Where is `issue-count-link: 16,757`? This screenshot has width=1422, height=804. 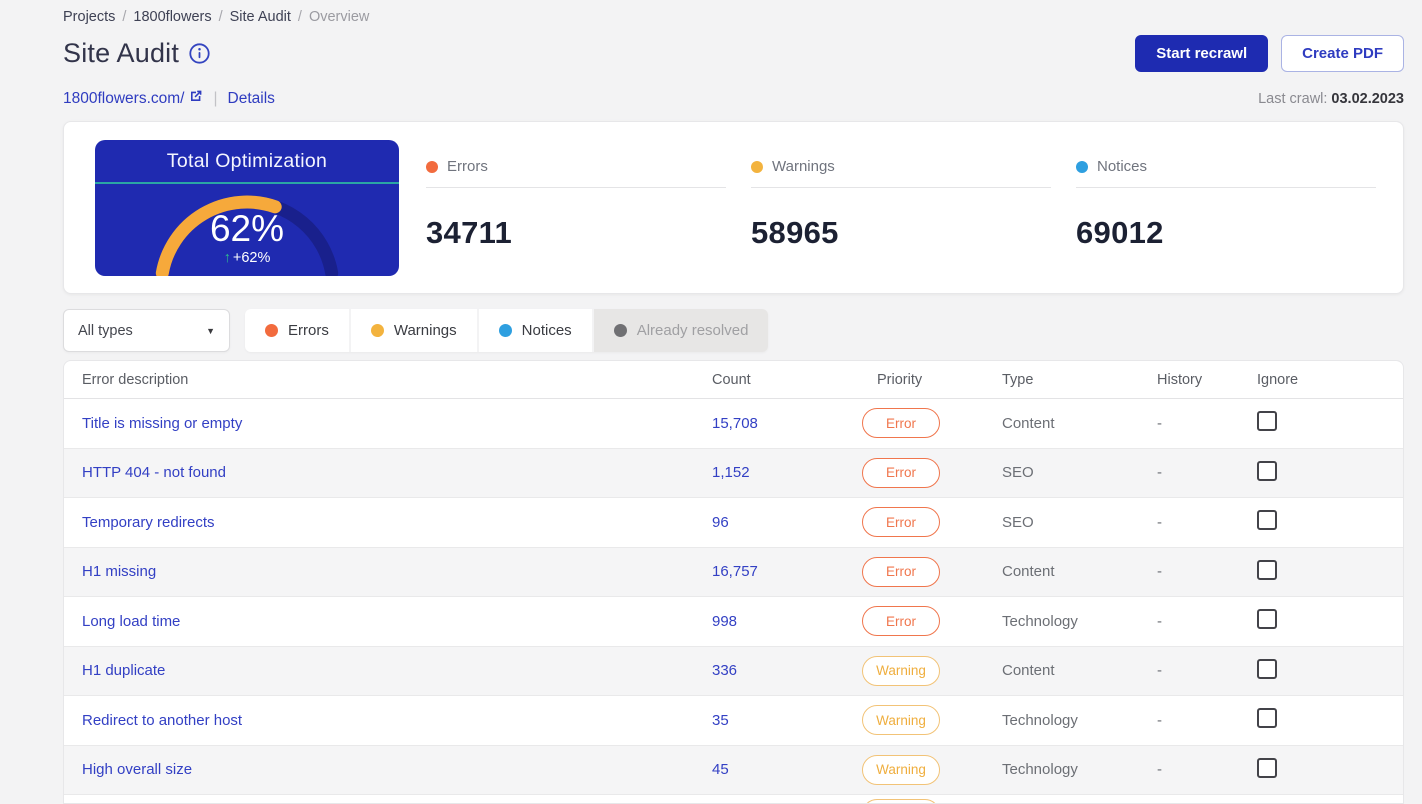 issue-count-link: 16,757 is located at coordinates (735, 572).